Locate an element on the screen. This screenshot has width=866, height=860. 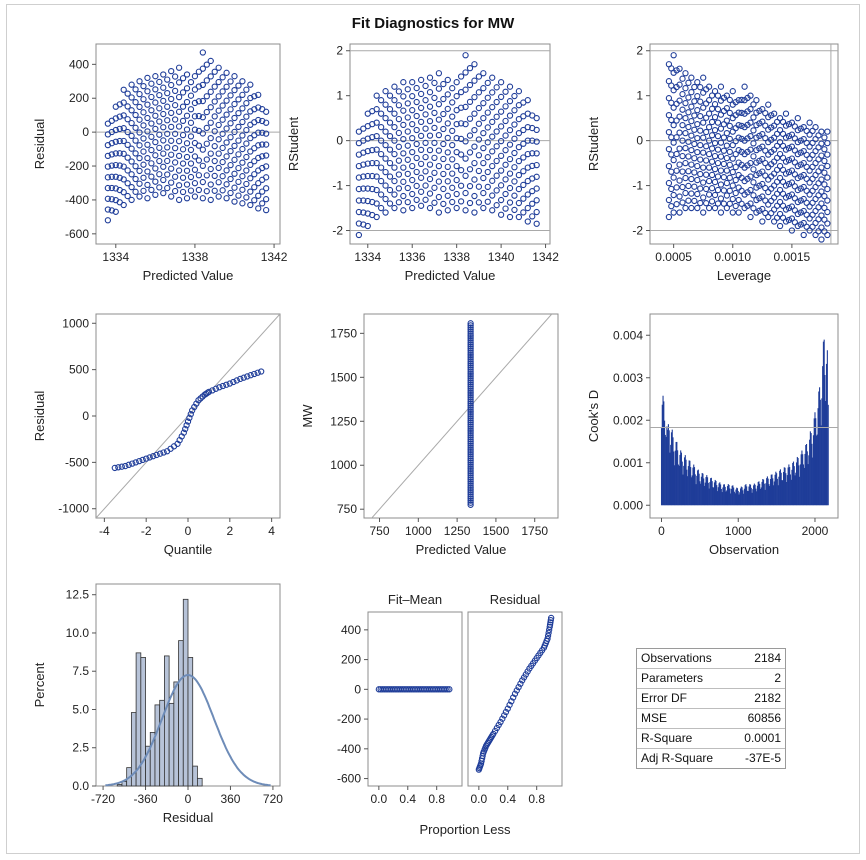
p4-point is located at coordinates (188, 421).